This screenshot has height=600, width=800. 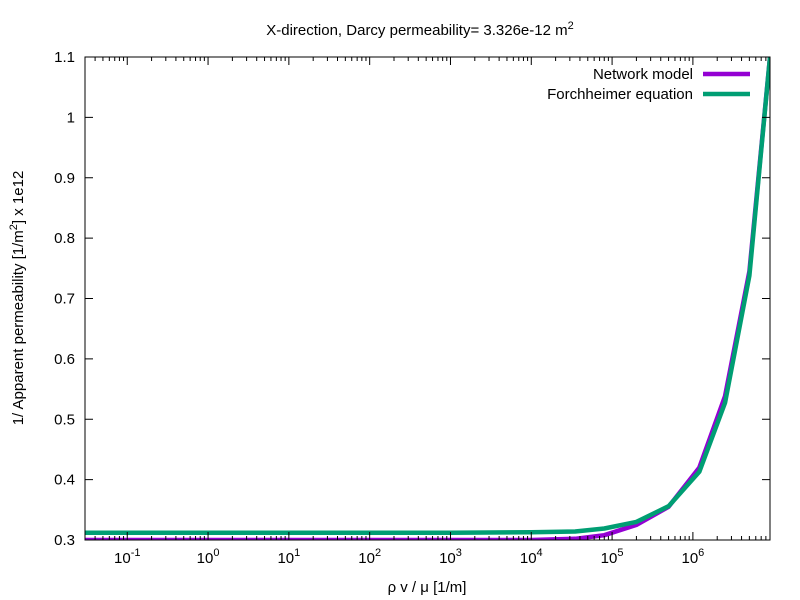 I want to click on legend: Network model Forchheimer equation, so click(x=648, y=84).